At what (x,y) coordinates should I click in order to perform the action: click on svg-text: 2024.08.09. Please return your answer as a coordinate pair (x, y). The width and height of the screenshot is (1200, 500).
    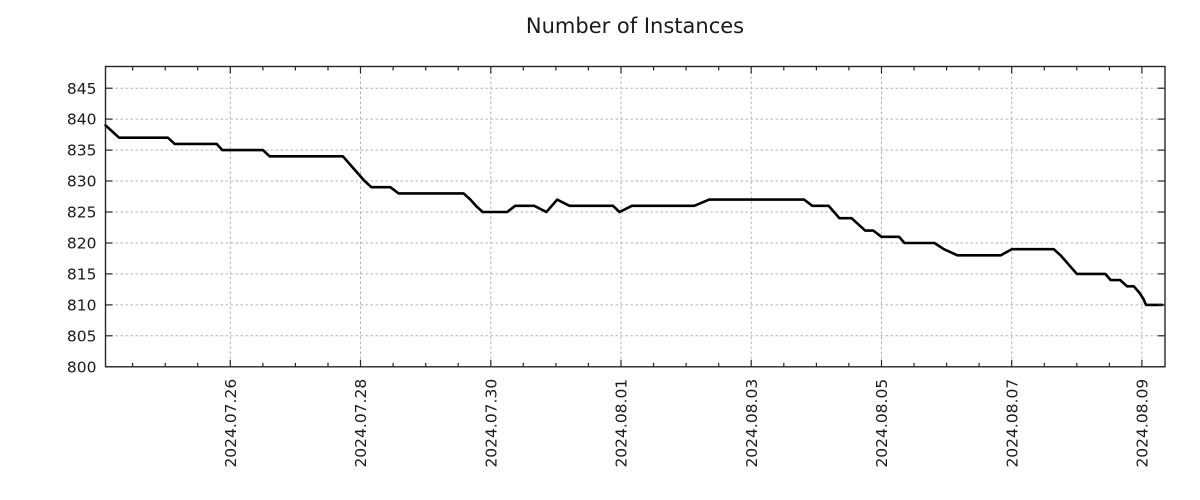
    Looking at the image, I should click on (1143, 423).